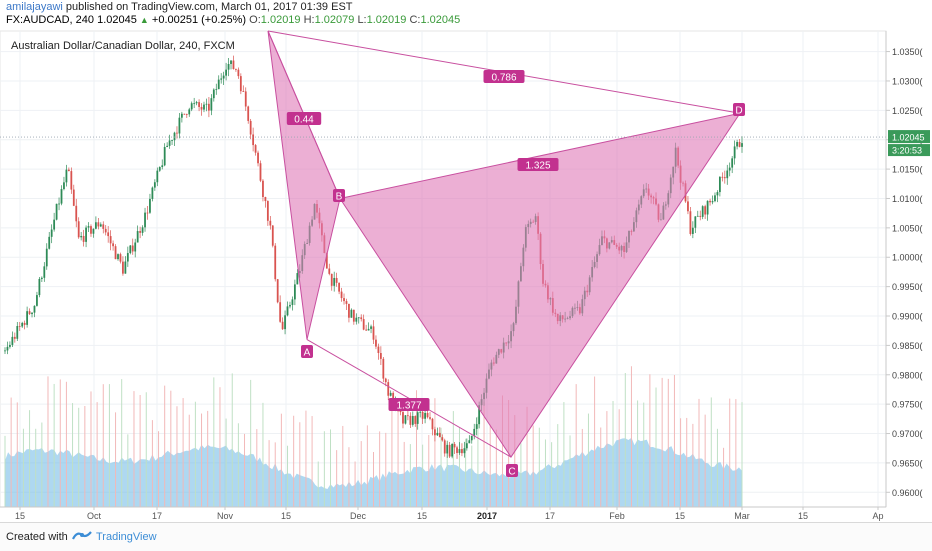  Describe the element at coordinates (199, 20) in the screenshot. I see `price-change: +0.00251 (+0.25%)` at that location.